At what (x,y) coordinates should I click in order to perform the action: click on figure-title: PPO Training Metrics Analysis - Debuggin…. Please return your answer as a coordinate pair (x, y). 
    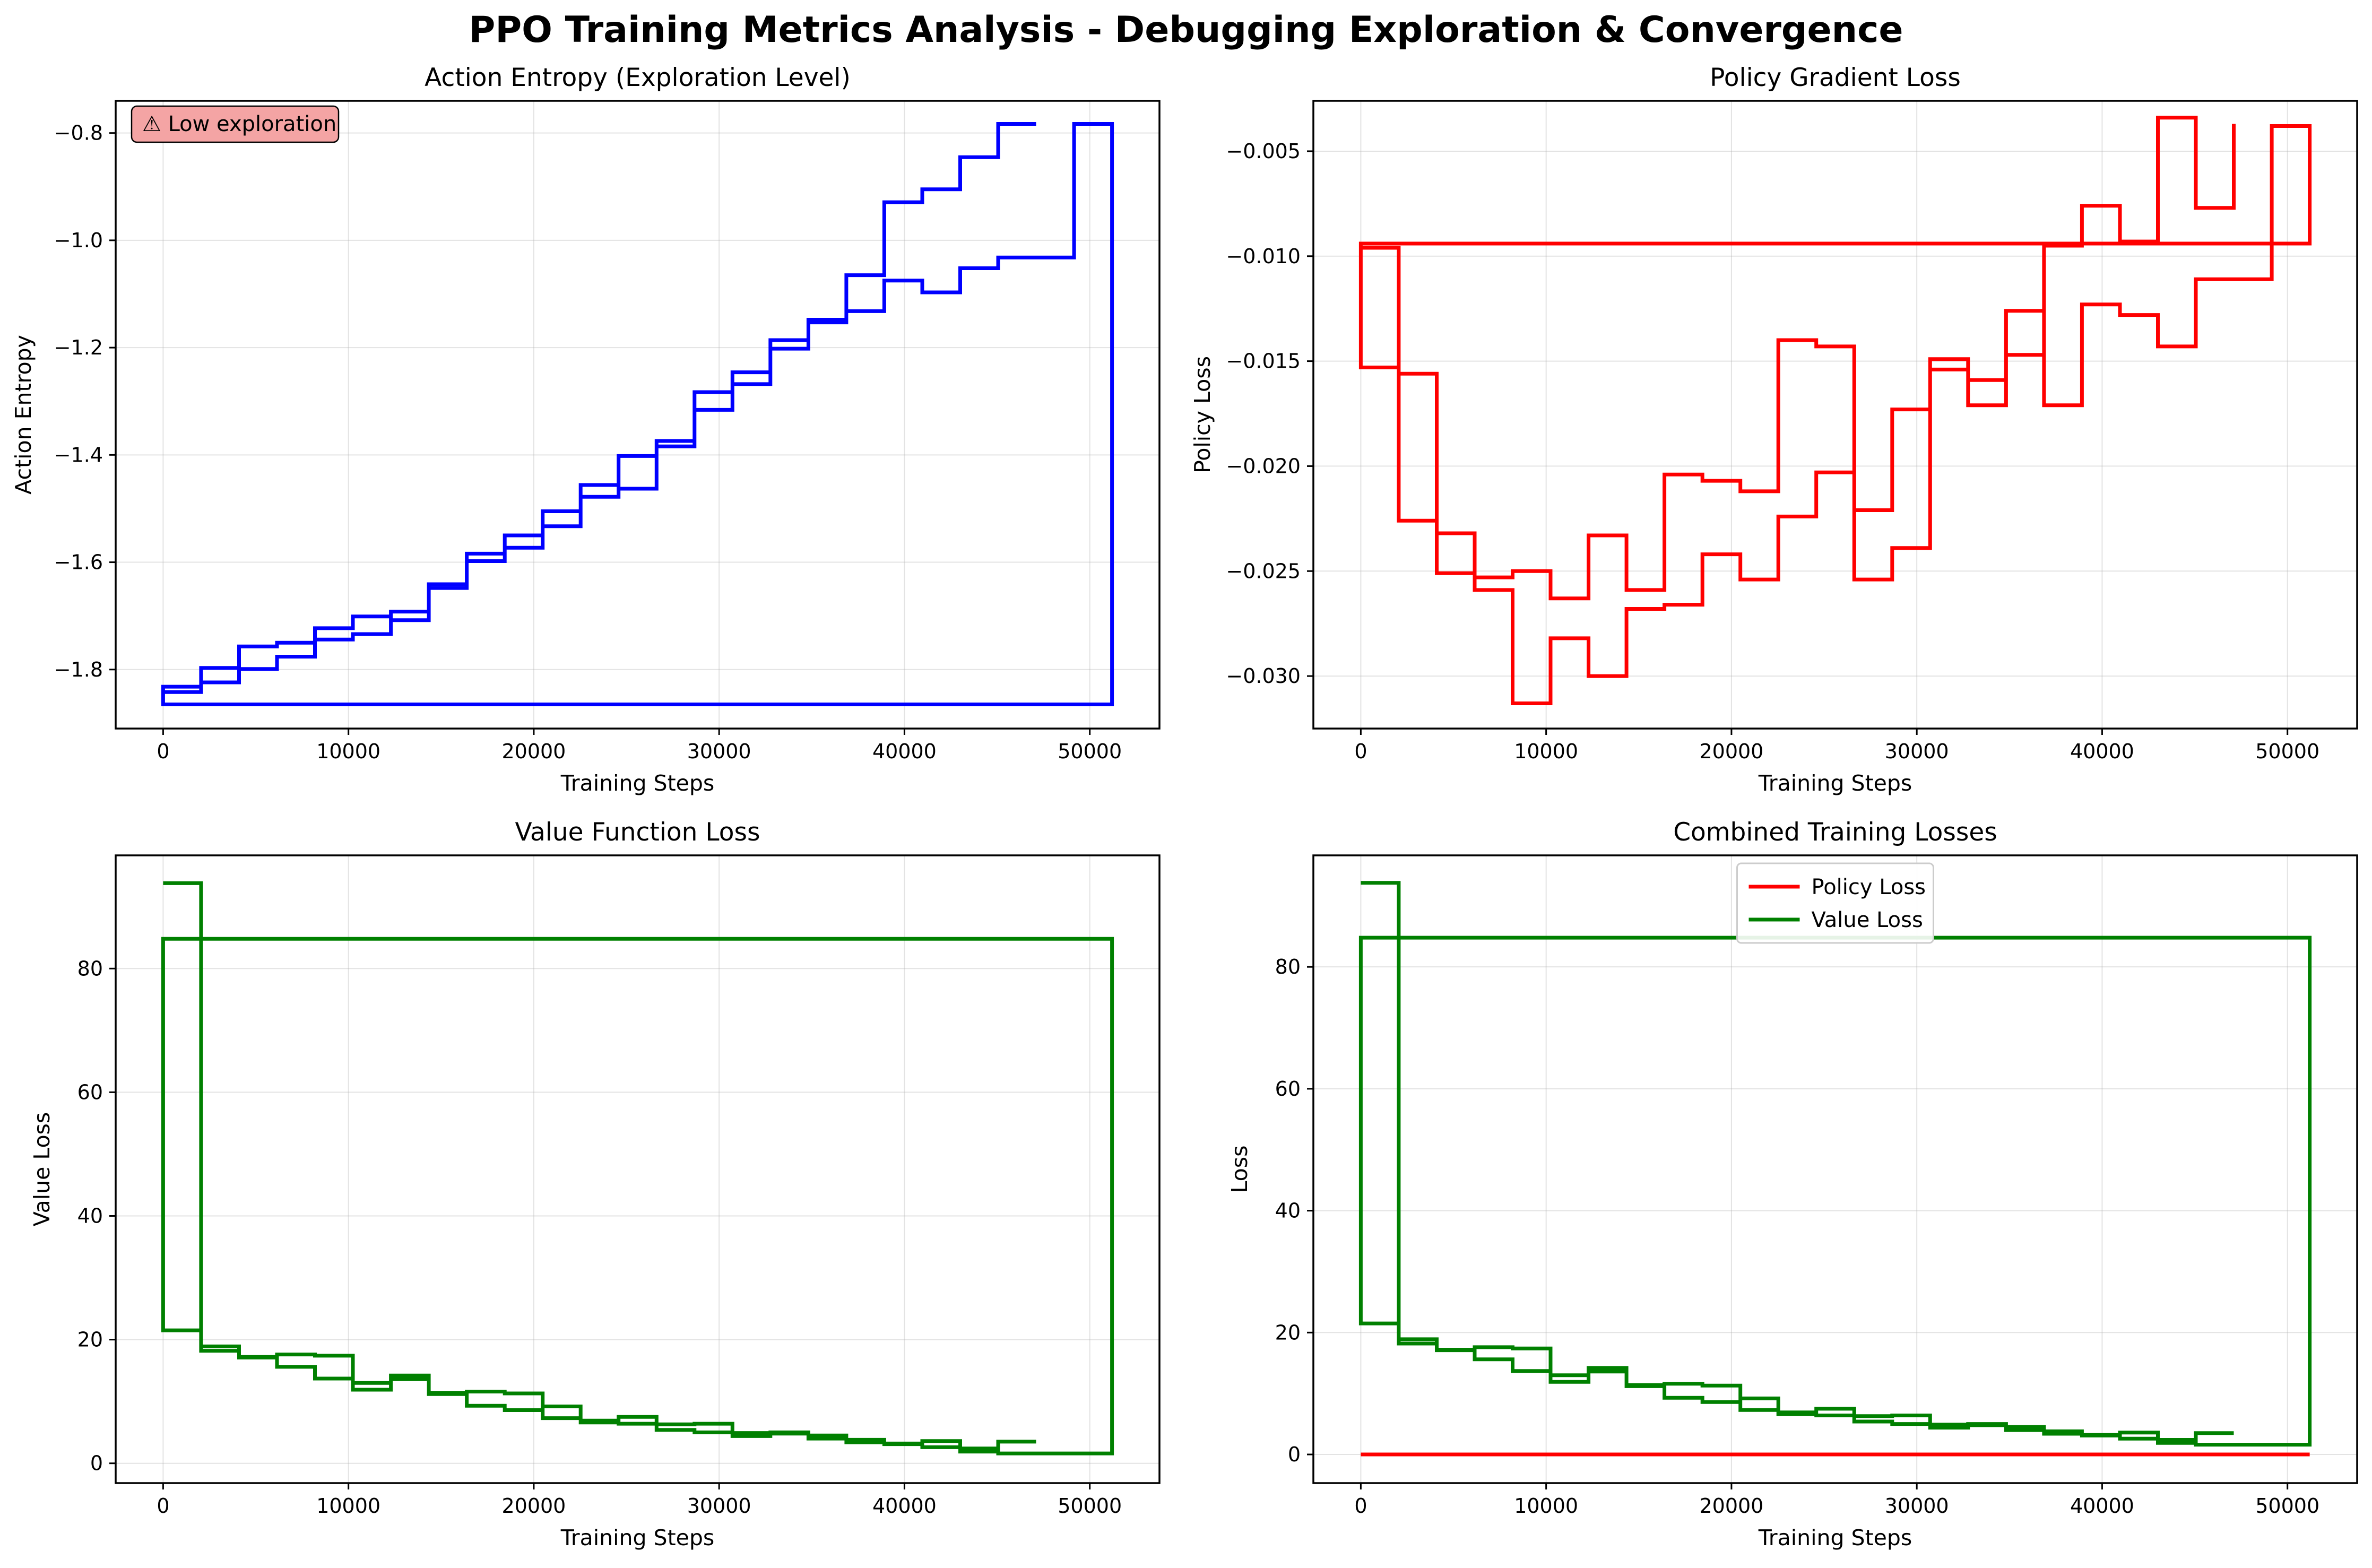
    Looking at the image, I should click on (1186, 30).